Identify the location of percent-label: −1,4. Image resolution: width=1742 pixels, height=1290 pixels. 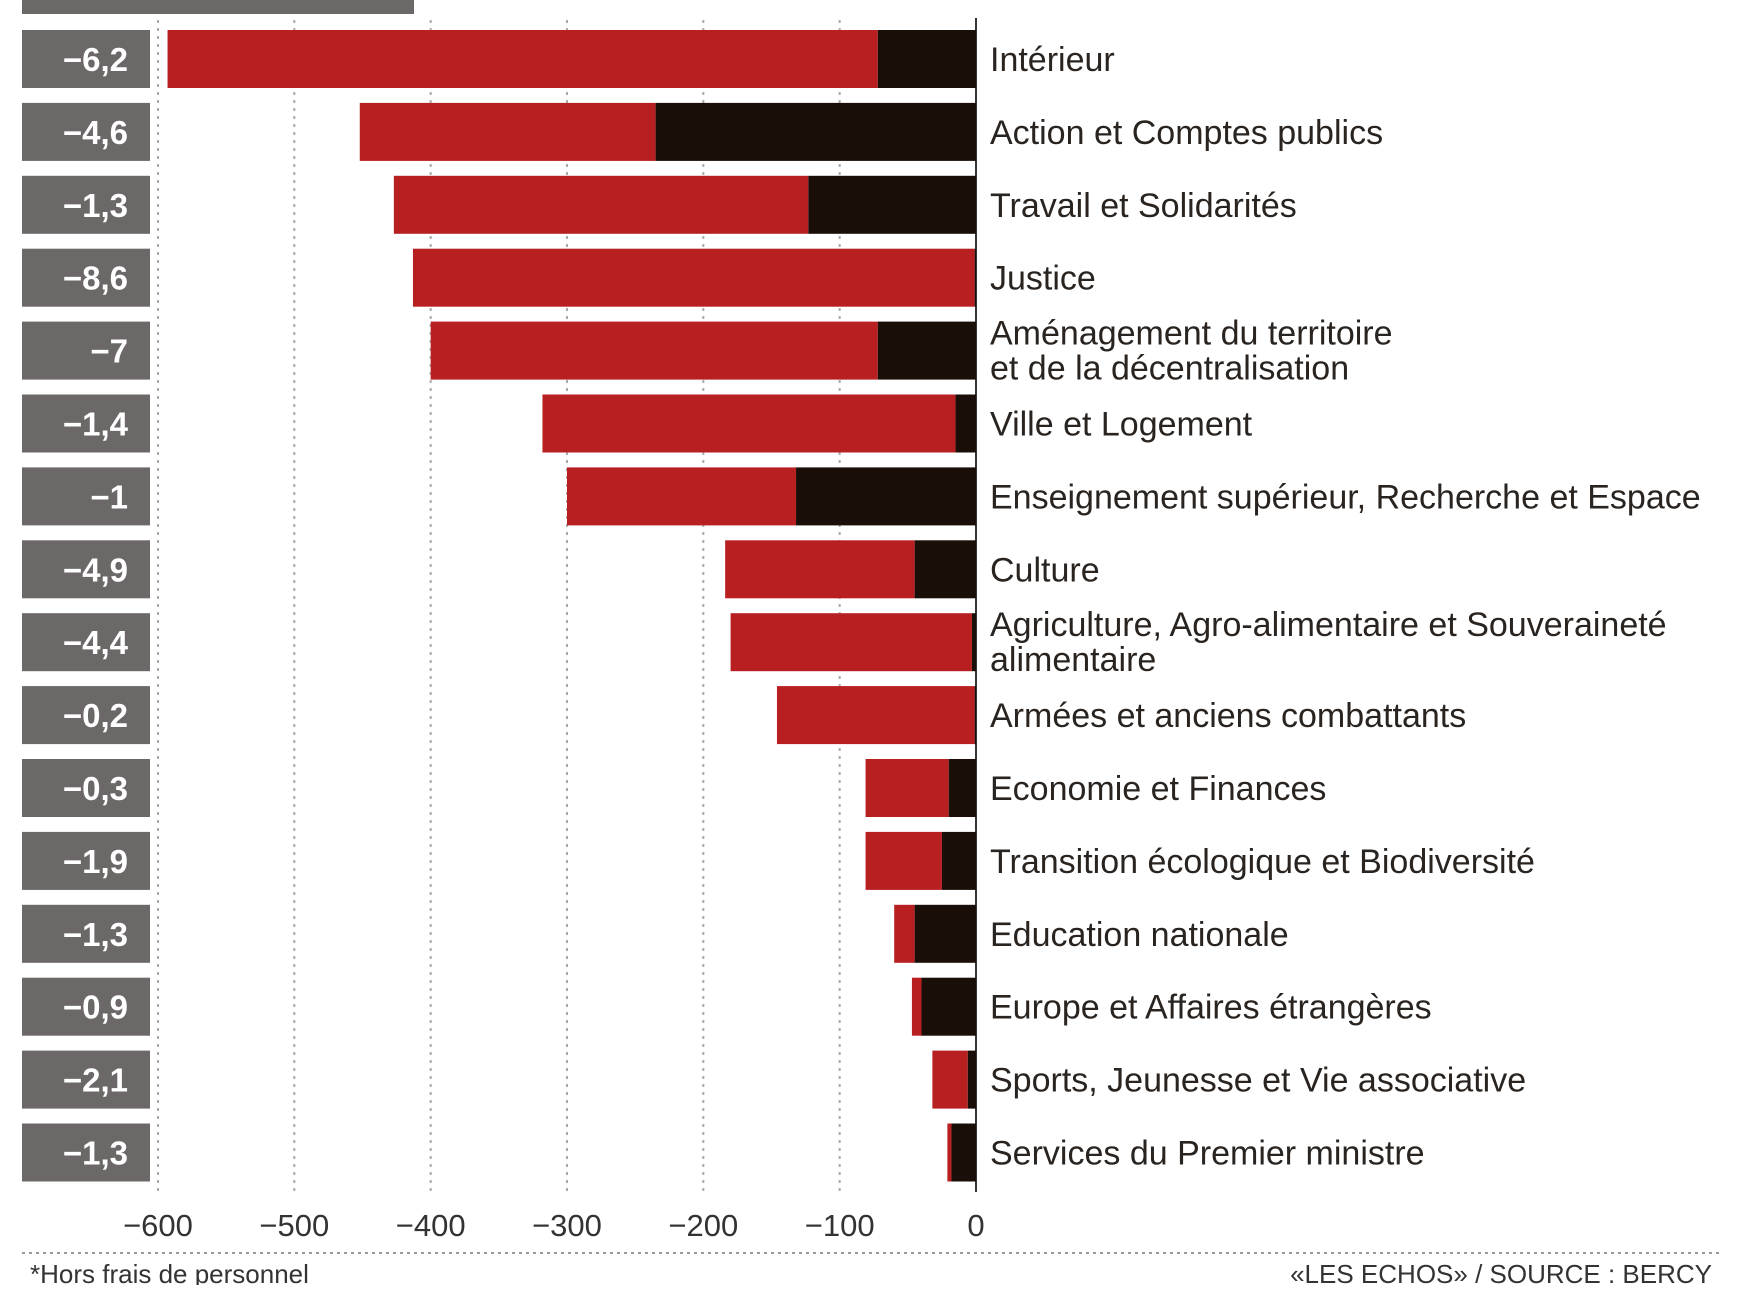
(96, 424).